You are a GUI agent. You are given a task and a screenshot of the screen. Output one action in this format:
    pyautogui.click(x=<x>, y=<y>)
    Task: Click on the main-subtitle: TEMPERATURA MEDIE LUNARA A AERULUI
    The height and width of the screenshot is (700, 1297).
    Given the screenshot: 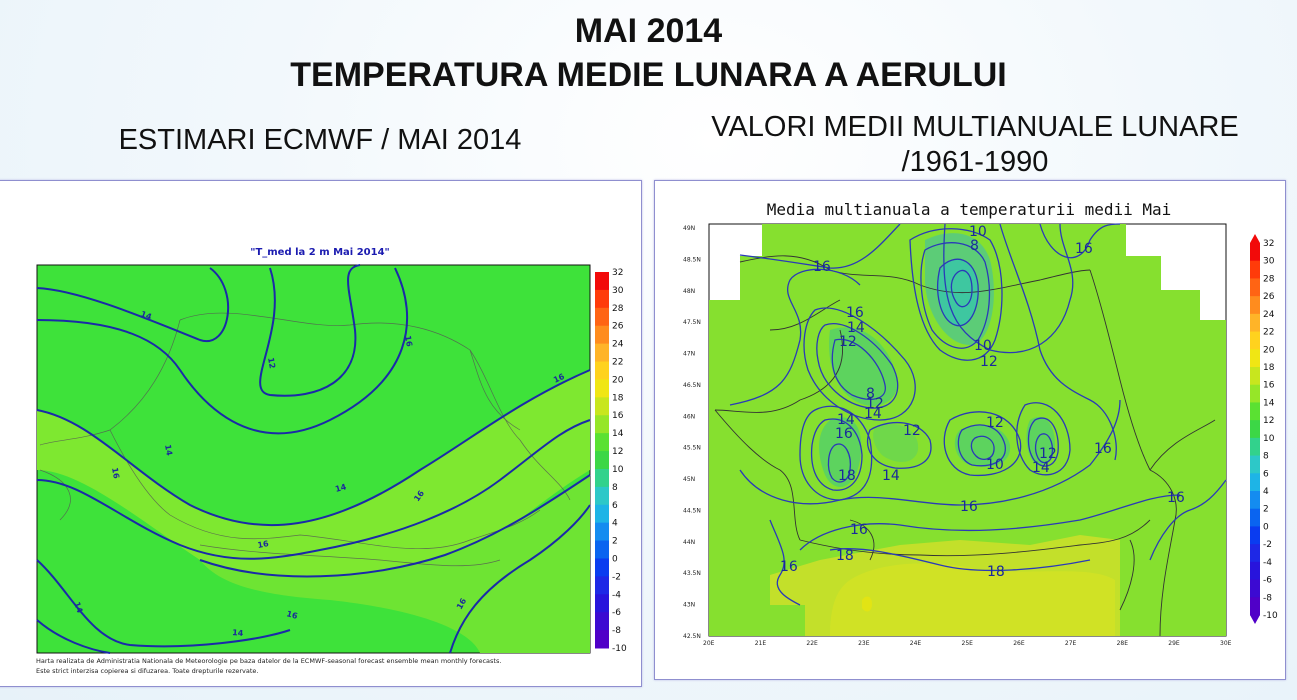 What is the action you would take?
    pyautogui.click(x=648, y=75)
    